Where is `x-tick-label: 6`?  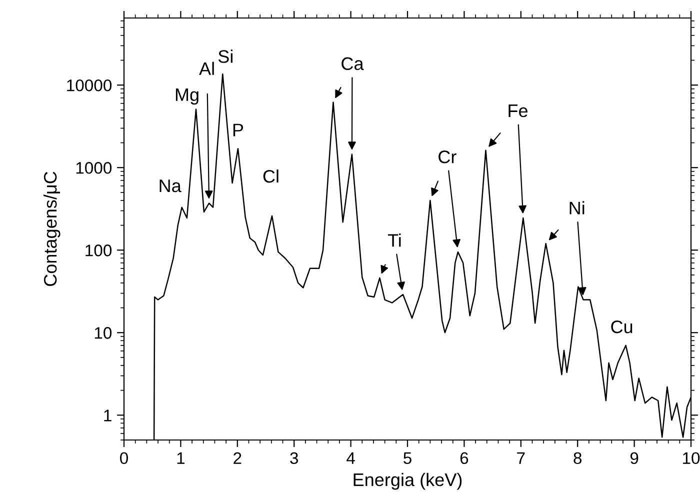 x-tick-label: 6 is located at coordinates (464, 458).